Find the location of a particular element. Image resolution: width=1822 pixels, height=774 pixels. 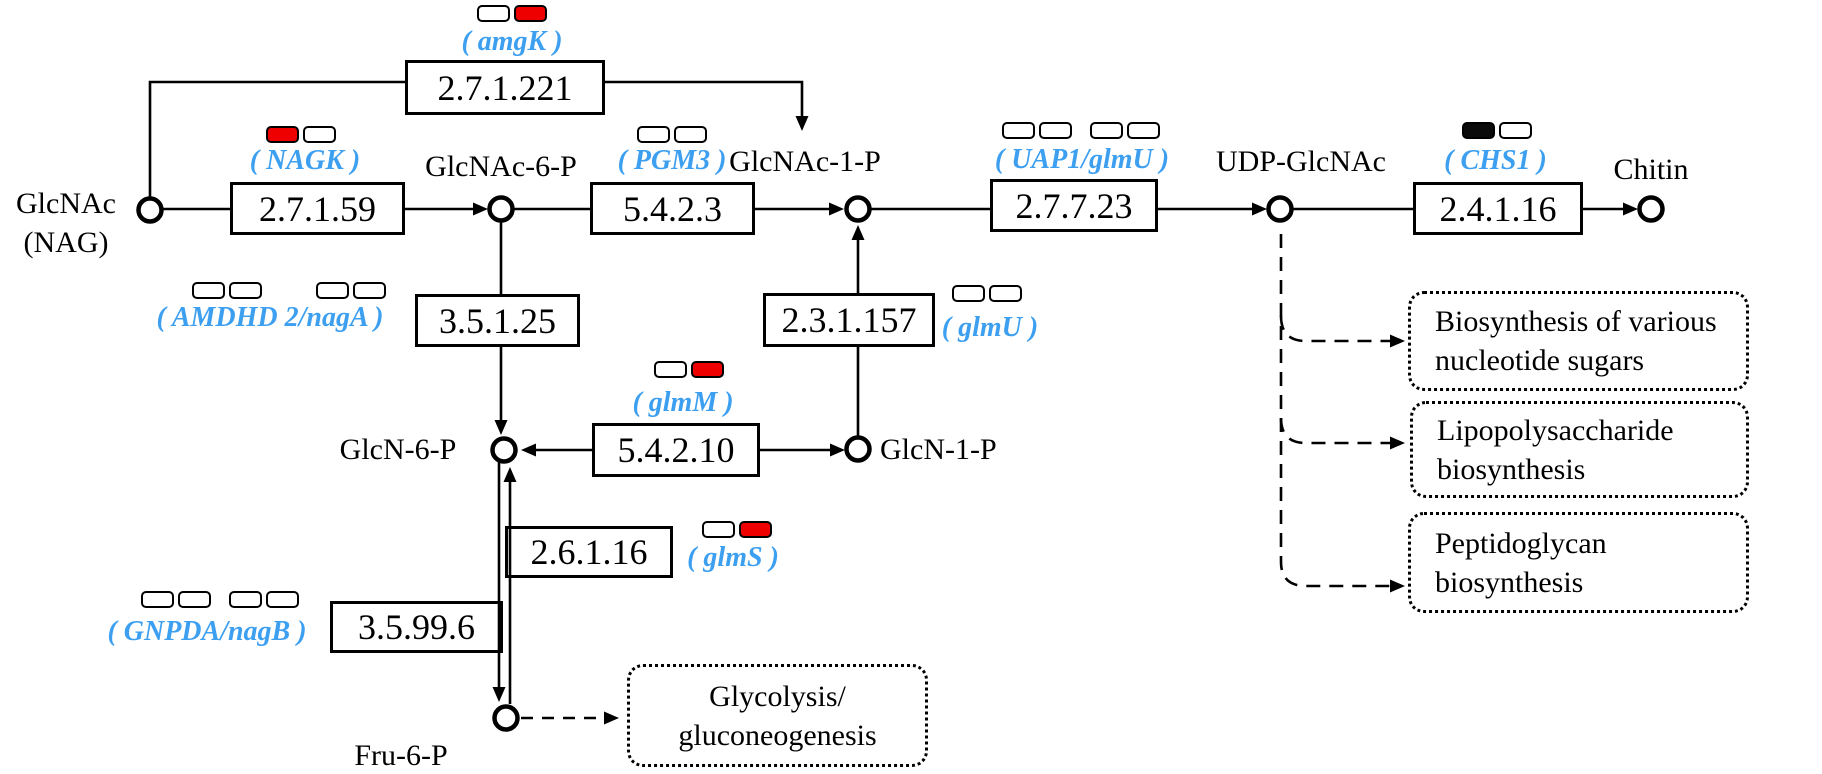

gene-label-uap1: ( UAP1/glmU ) is located at coordinates (1082, 159).